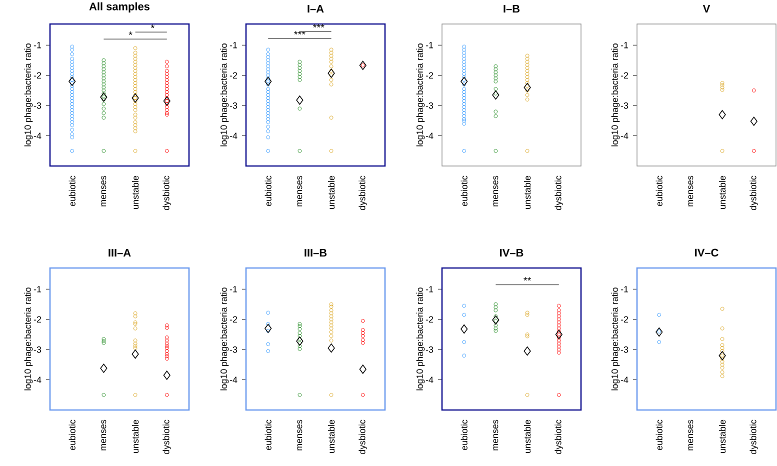 The width and height of the screenshot is (777, 466). What do you see at coordinates (512, 8) in the screenshot?
I see `chart-title: I–B` at bounding box center [512, 8].